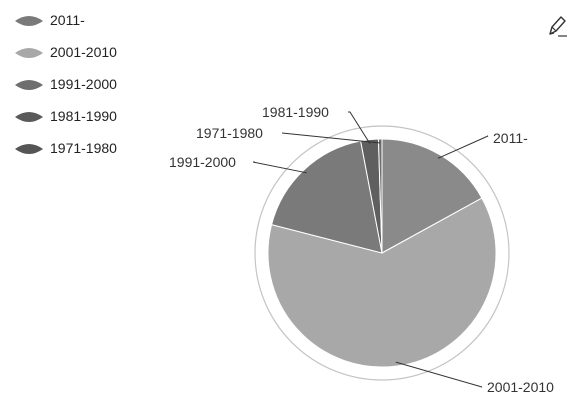 The height and width of the screenshot is (398, 570). I want to click on legend-item-1991-2000: 1991-2000, so click(65, 84).